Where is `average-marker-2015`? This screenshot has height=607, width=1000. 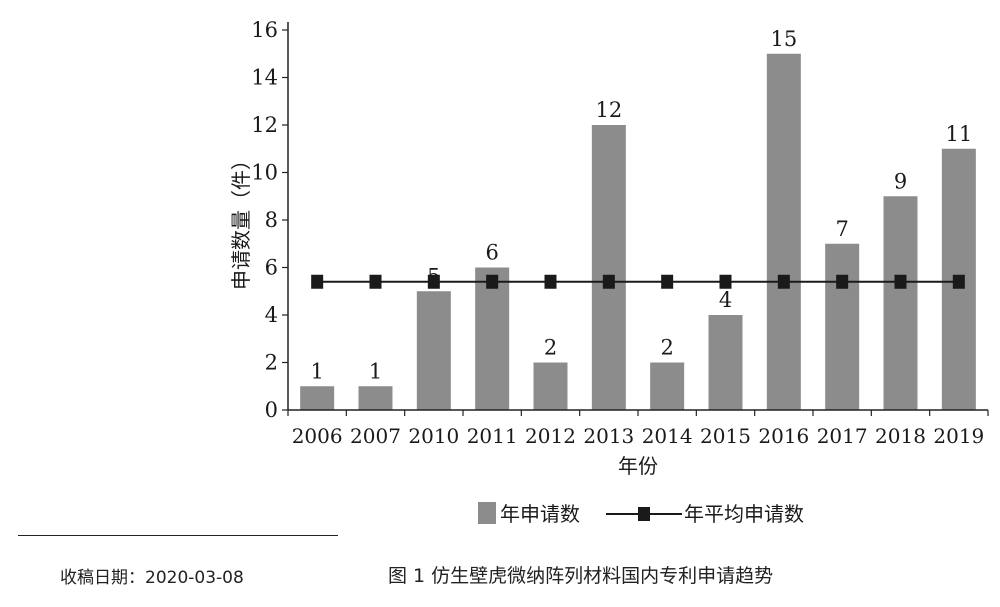
average-marker-2015 is located at coordinates (725, 281).